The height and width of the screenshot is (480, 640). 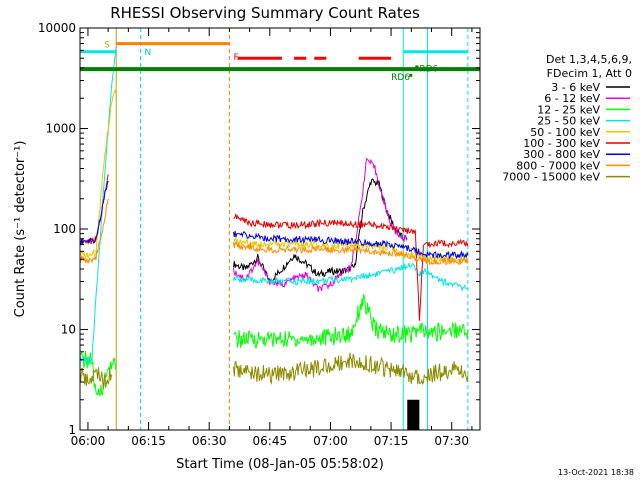 What do you see at coordinates (568, 121) in the screenshot?
I see `legend-label-3: 25 - 50 keV` at bounding box center [568, 121].